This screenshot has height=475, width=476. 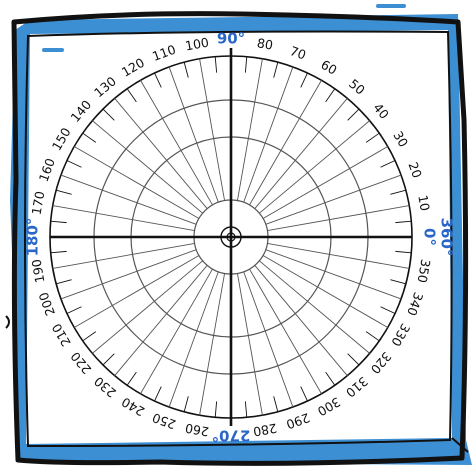 I want to click on degree-label: 70, so click(x=298, y=53).